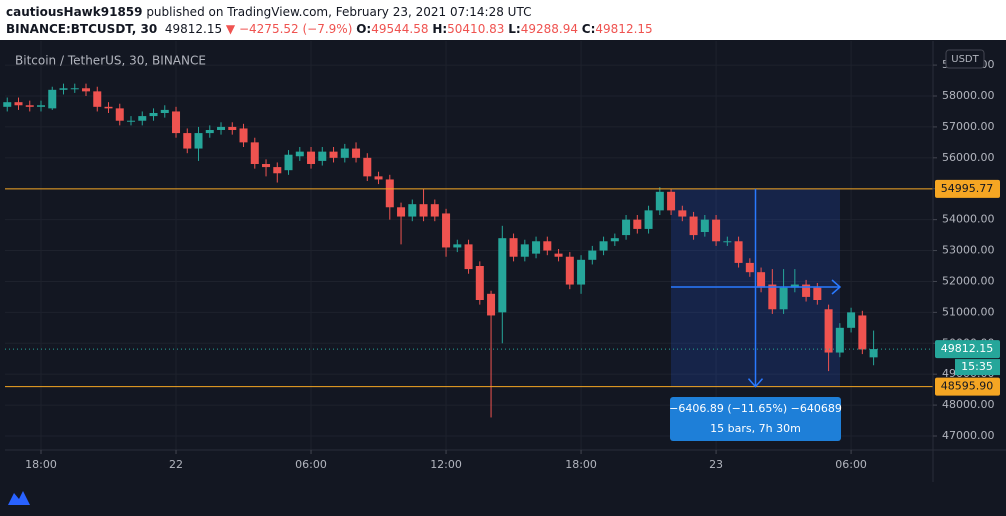  I want to click on price-label: 49812.15, so click(967, 348).